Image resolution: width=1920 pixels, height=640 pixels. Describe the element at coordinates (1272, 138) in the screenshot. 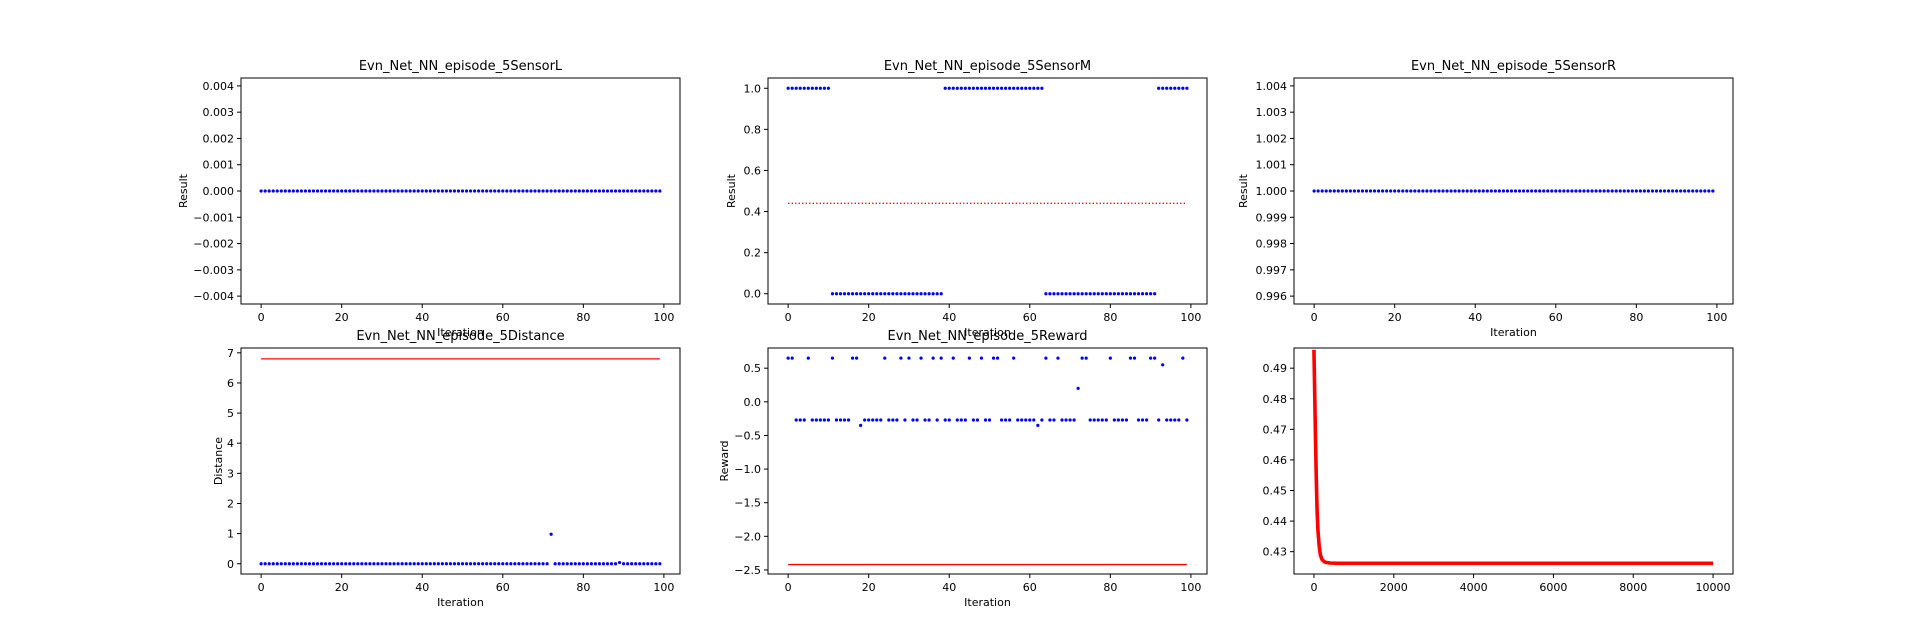

I see `y-tick-label: 1.002` at that location.